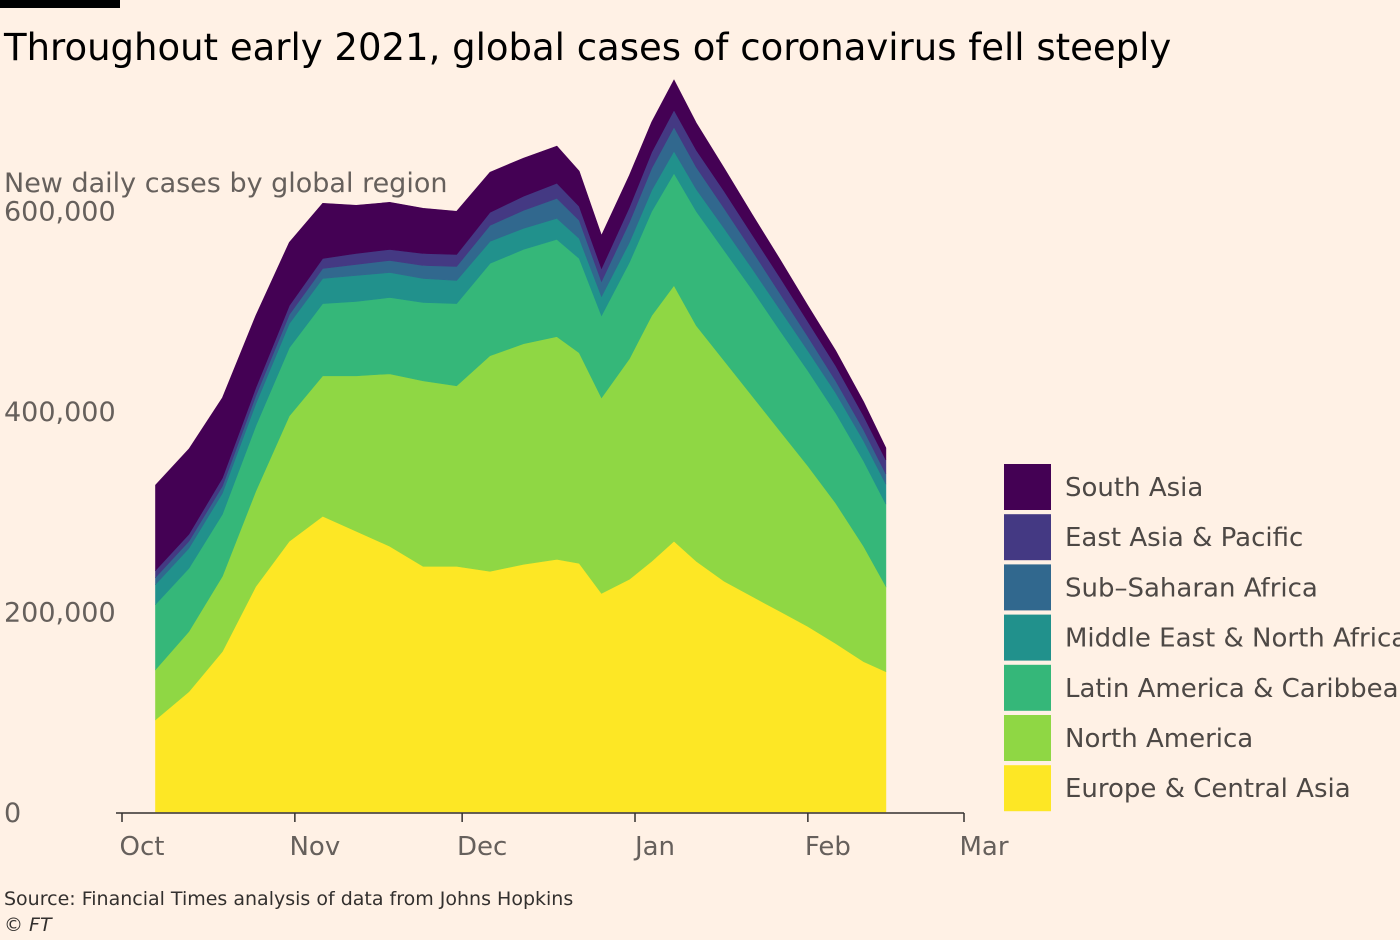  I want to click on x-tick-label: Dec, so click(482, 847).